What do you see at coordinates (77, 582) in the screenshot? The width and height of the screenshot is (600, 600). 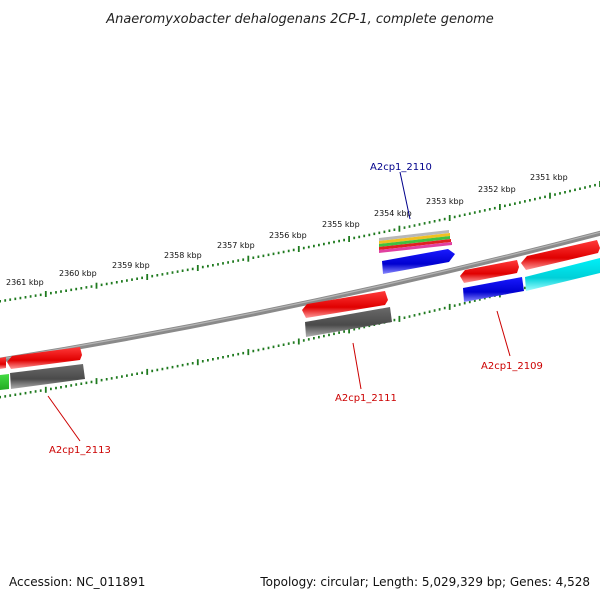 I see `accession-text: Accession: NC_011891` at bounding box center [77, 582].